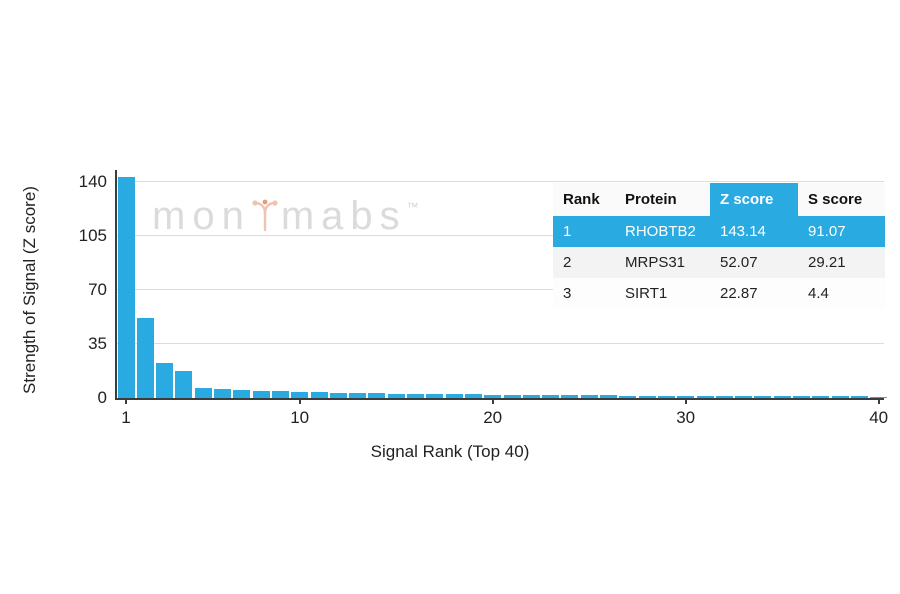  I want to click on table-row-1-z-score: 143.14, so click(754, 231).